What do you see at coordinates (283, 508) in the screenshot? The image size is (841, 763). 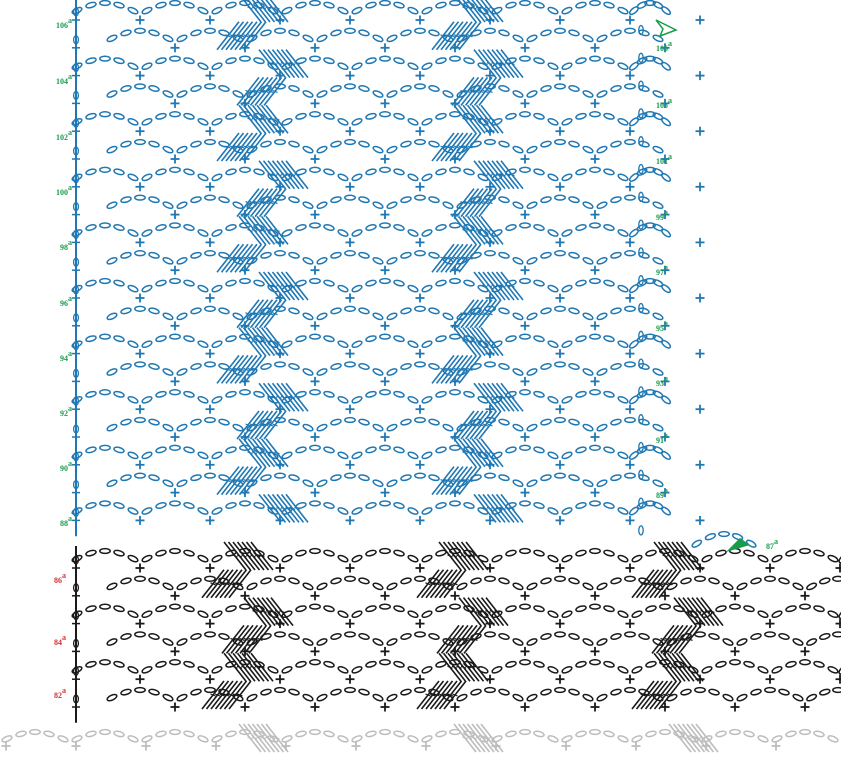 I see `stitch-fan` at bounding box center [283, 508].